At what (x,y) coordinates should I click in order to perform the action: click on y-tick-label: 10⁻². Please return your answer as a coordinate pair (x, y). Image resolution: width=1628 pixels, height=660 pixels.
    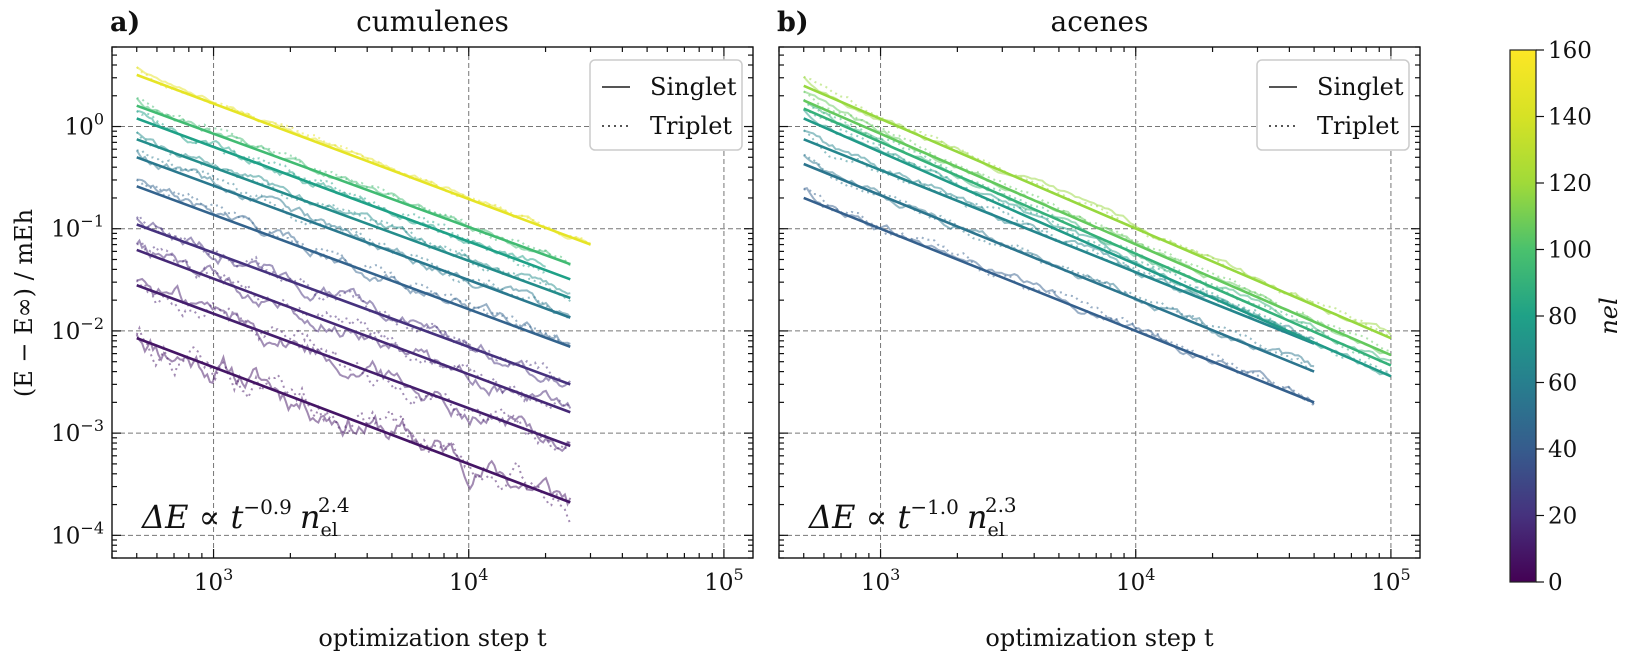
    Looking at the image, I should click on (77, 329).